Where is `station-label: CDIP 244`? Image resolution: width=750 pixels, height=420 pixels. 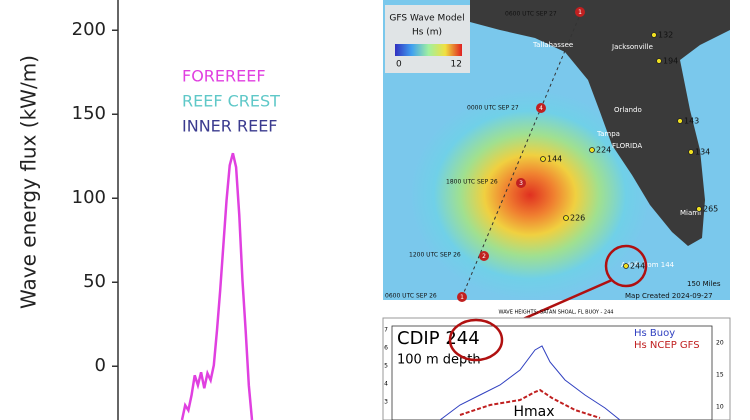
station-label: CDIP 244 is located at coordinates (438, 338).